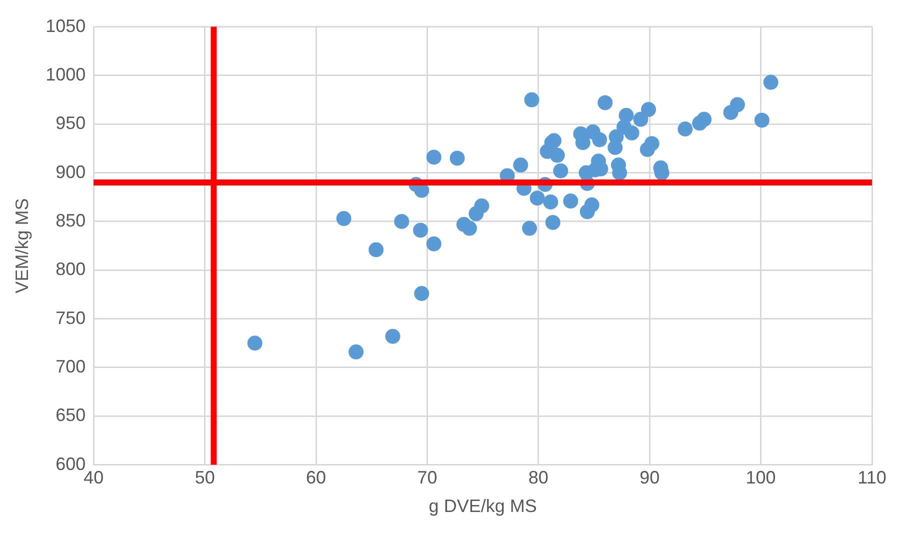 This screenshot has height=534, width=904. Describe the element at coordinates (650, 478) in the screenshot. I see `x-tick-label: 90` at that location.